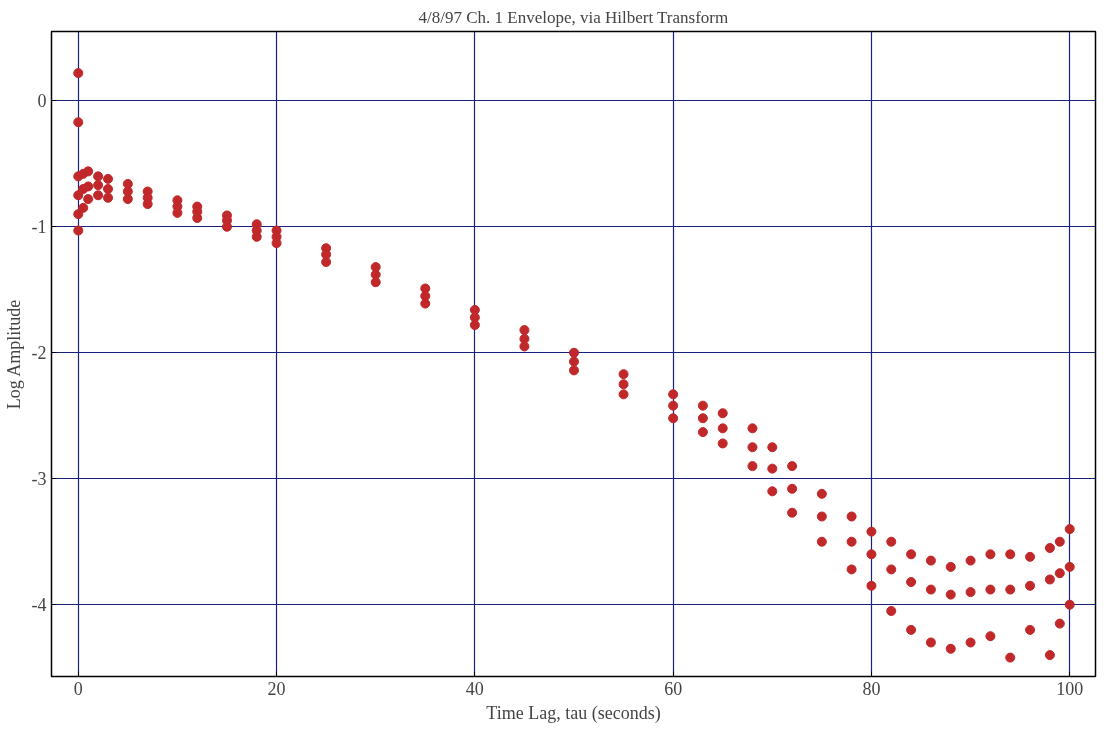 This screenshot has width=1113, height=737. What do you see at coordinates (276, 688) in the screenshot?
I see `x-tick-label: 20` at bounding box center [276, 688].